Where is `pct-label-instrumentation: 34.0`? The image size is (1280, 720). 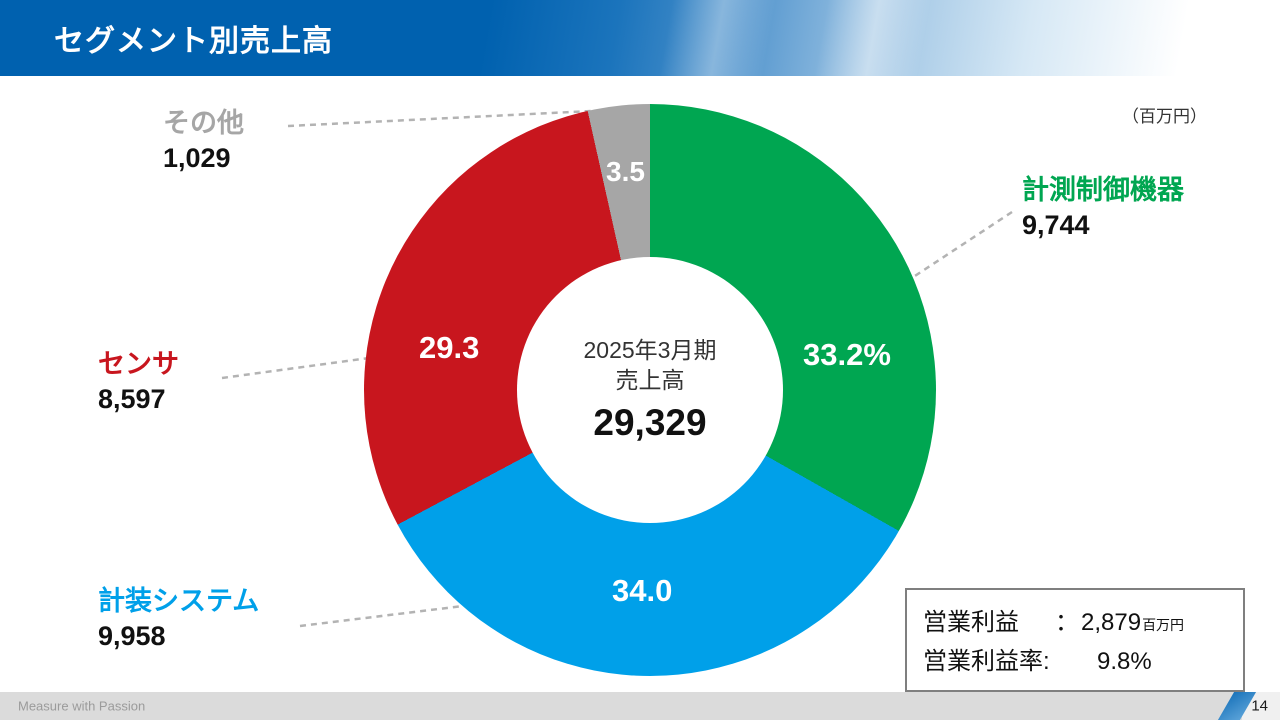
pct-label-instrumentation: 34.0 is located at coordinates (642, 590).